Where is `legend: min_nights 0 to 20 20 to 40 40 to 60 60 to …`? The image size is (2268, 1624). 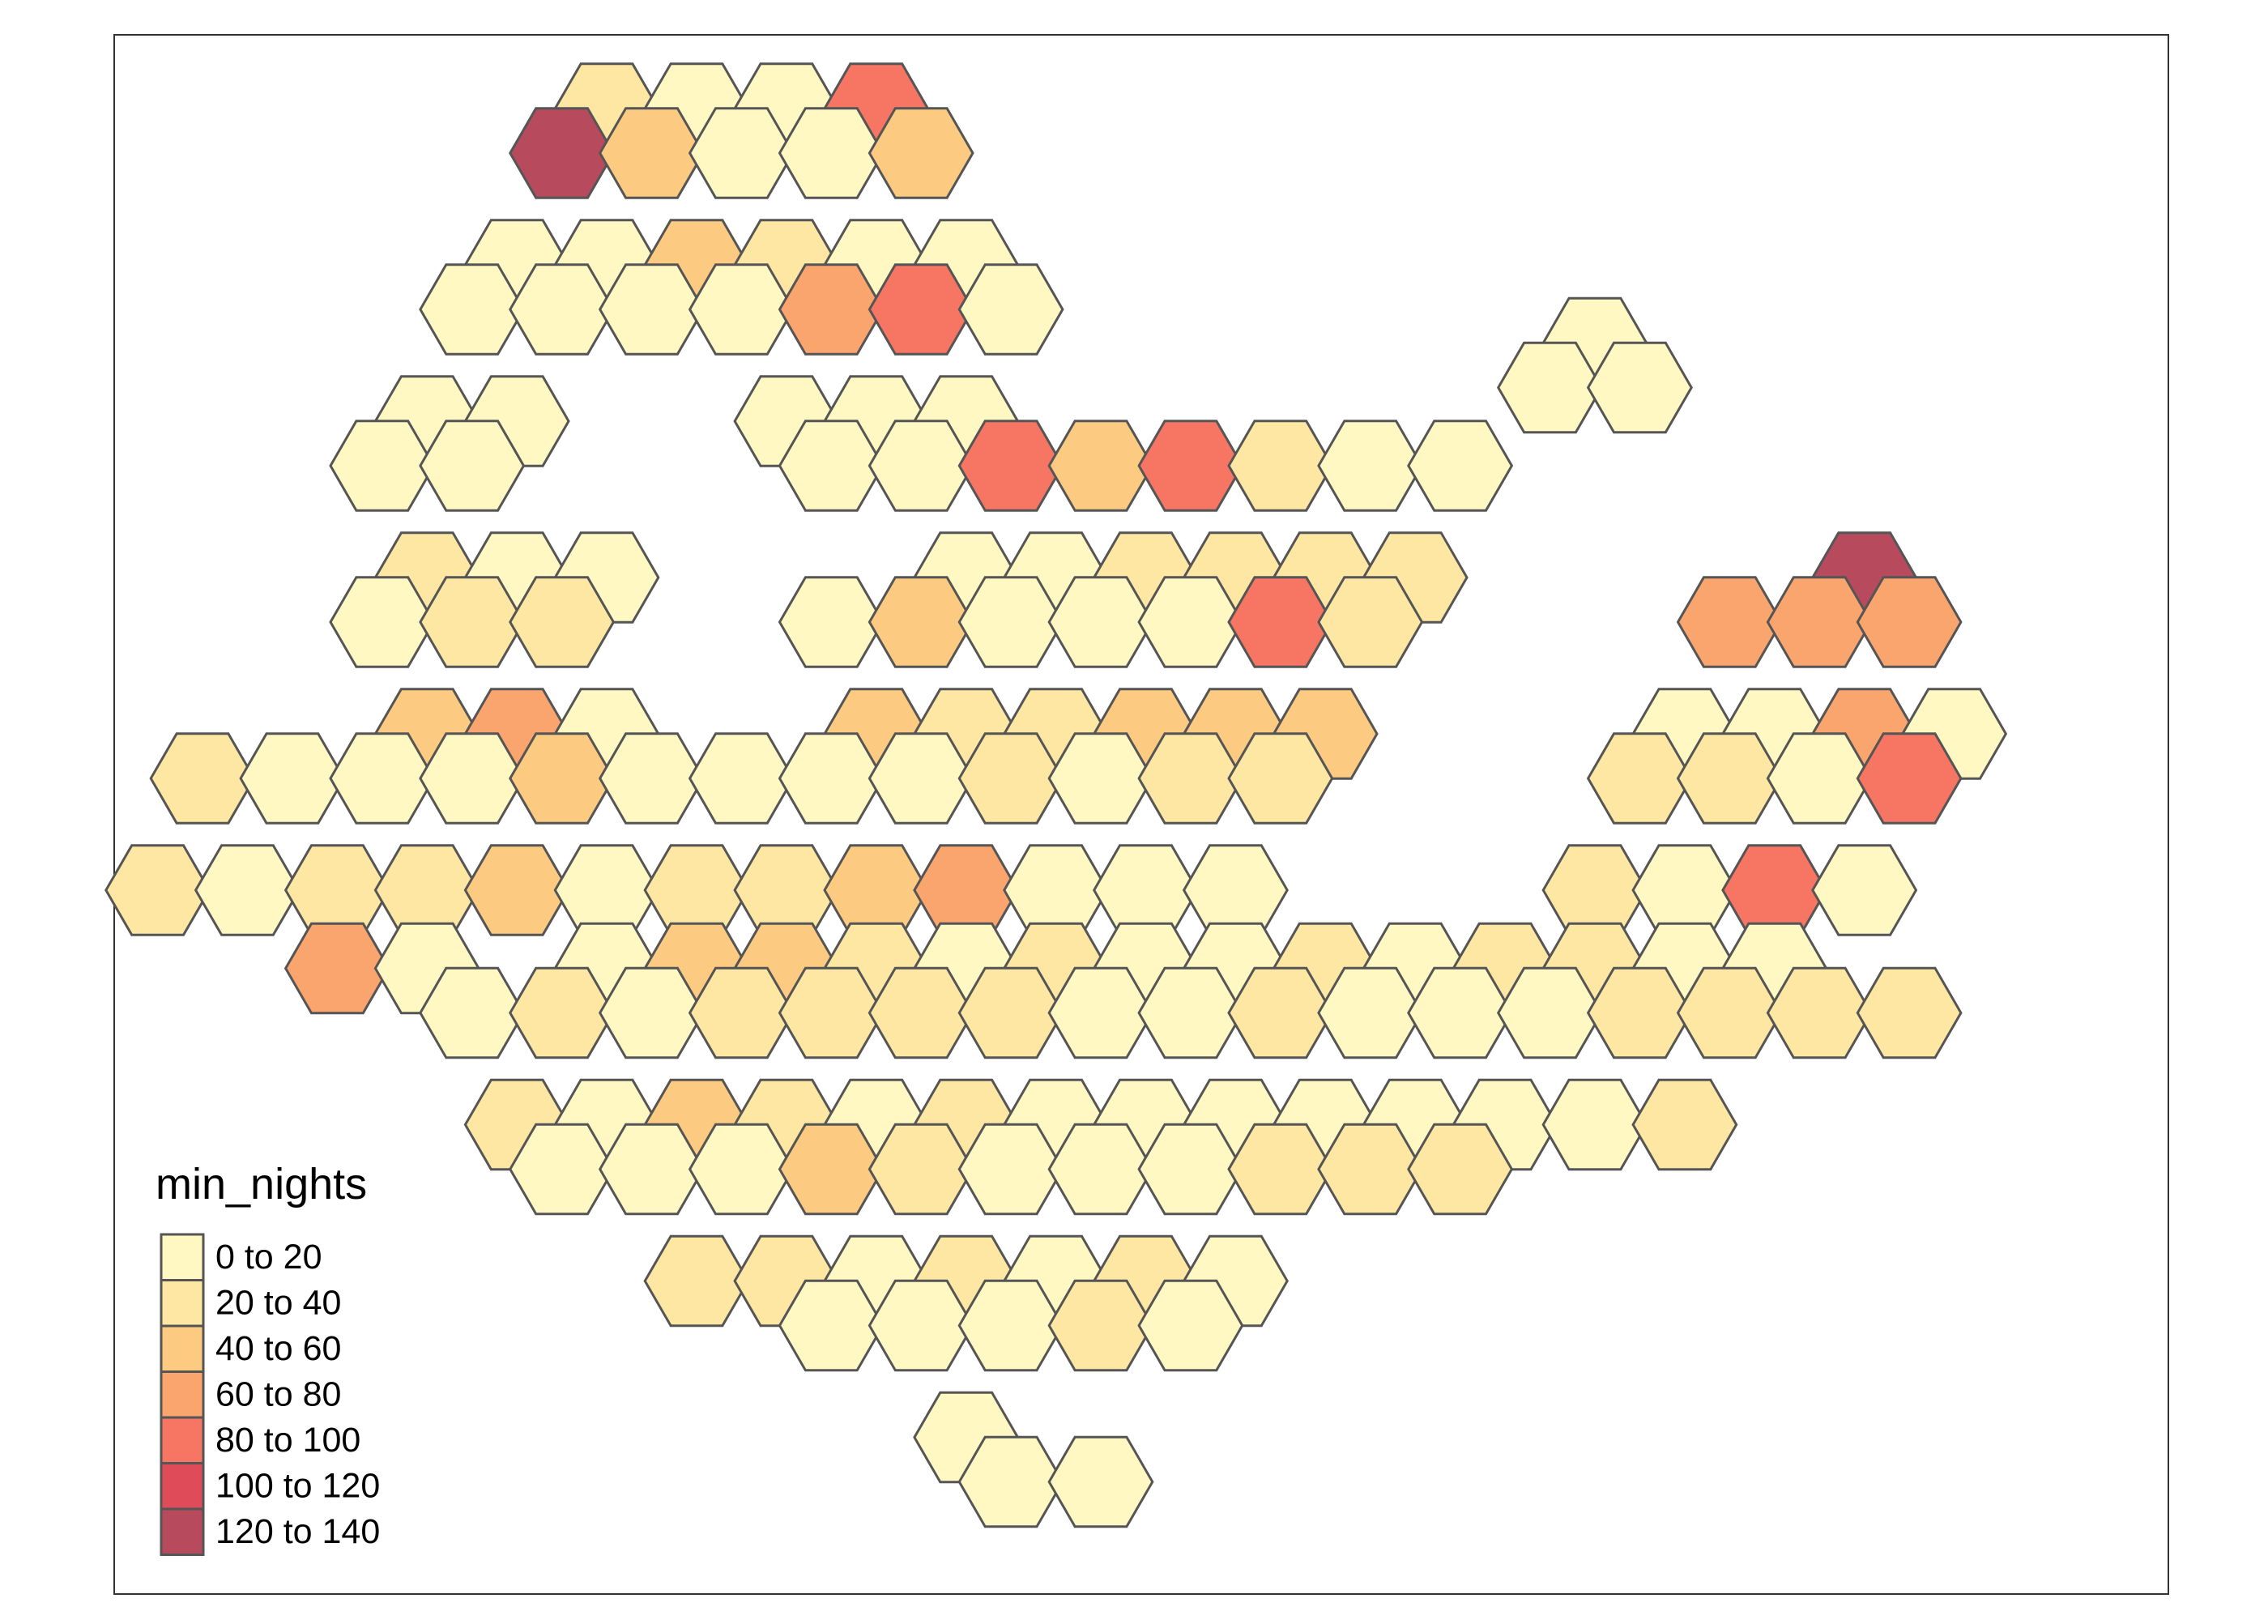 legend: min_nights 0 to 20 20 to 40 40 to 60 60 to … is located at coordinates (268, 1358).